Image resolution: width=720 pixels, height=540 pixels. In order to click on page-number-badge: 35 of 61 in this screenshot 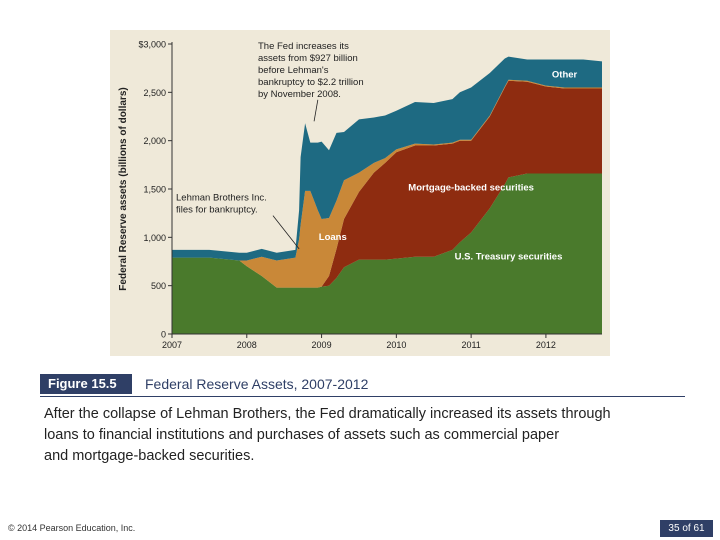, I will do `click(686, 528)`.